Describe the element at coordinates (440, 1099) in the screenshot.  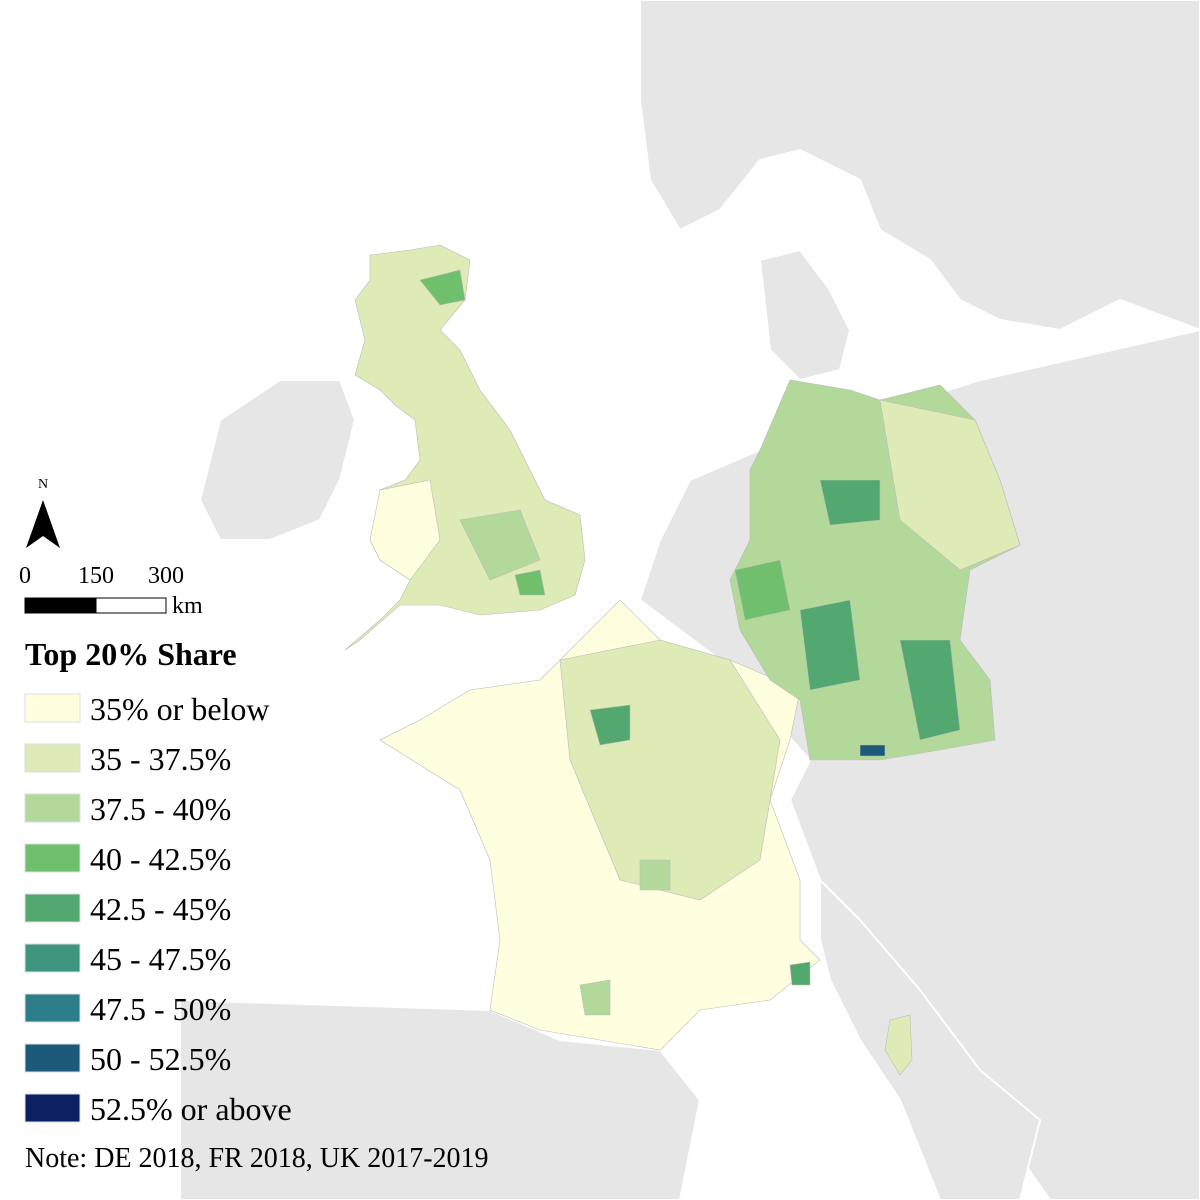
I see `iberia` at that location.